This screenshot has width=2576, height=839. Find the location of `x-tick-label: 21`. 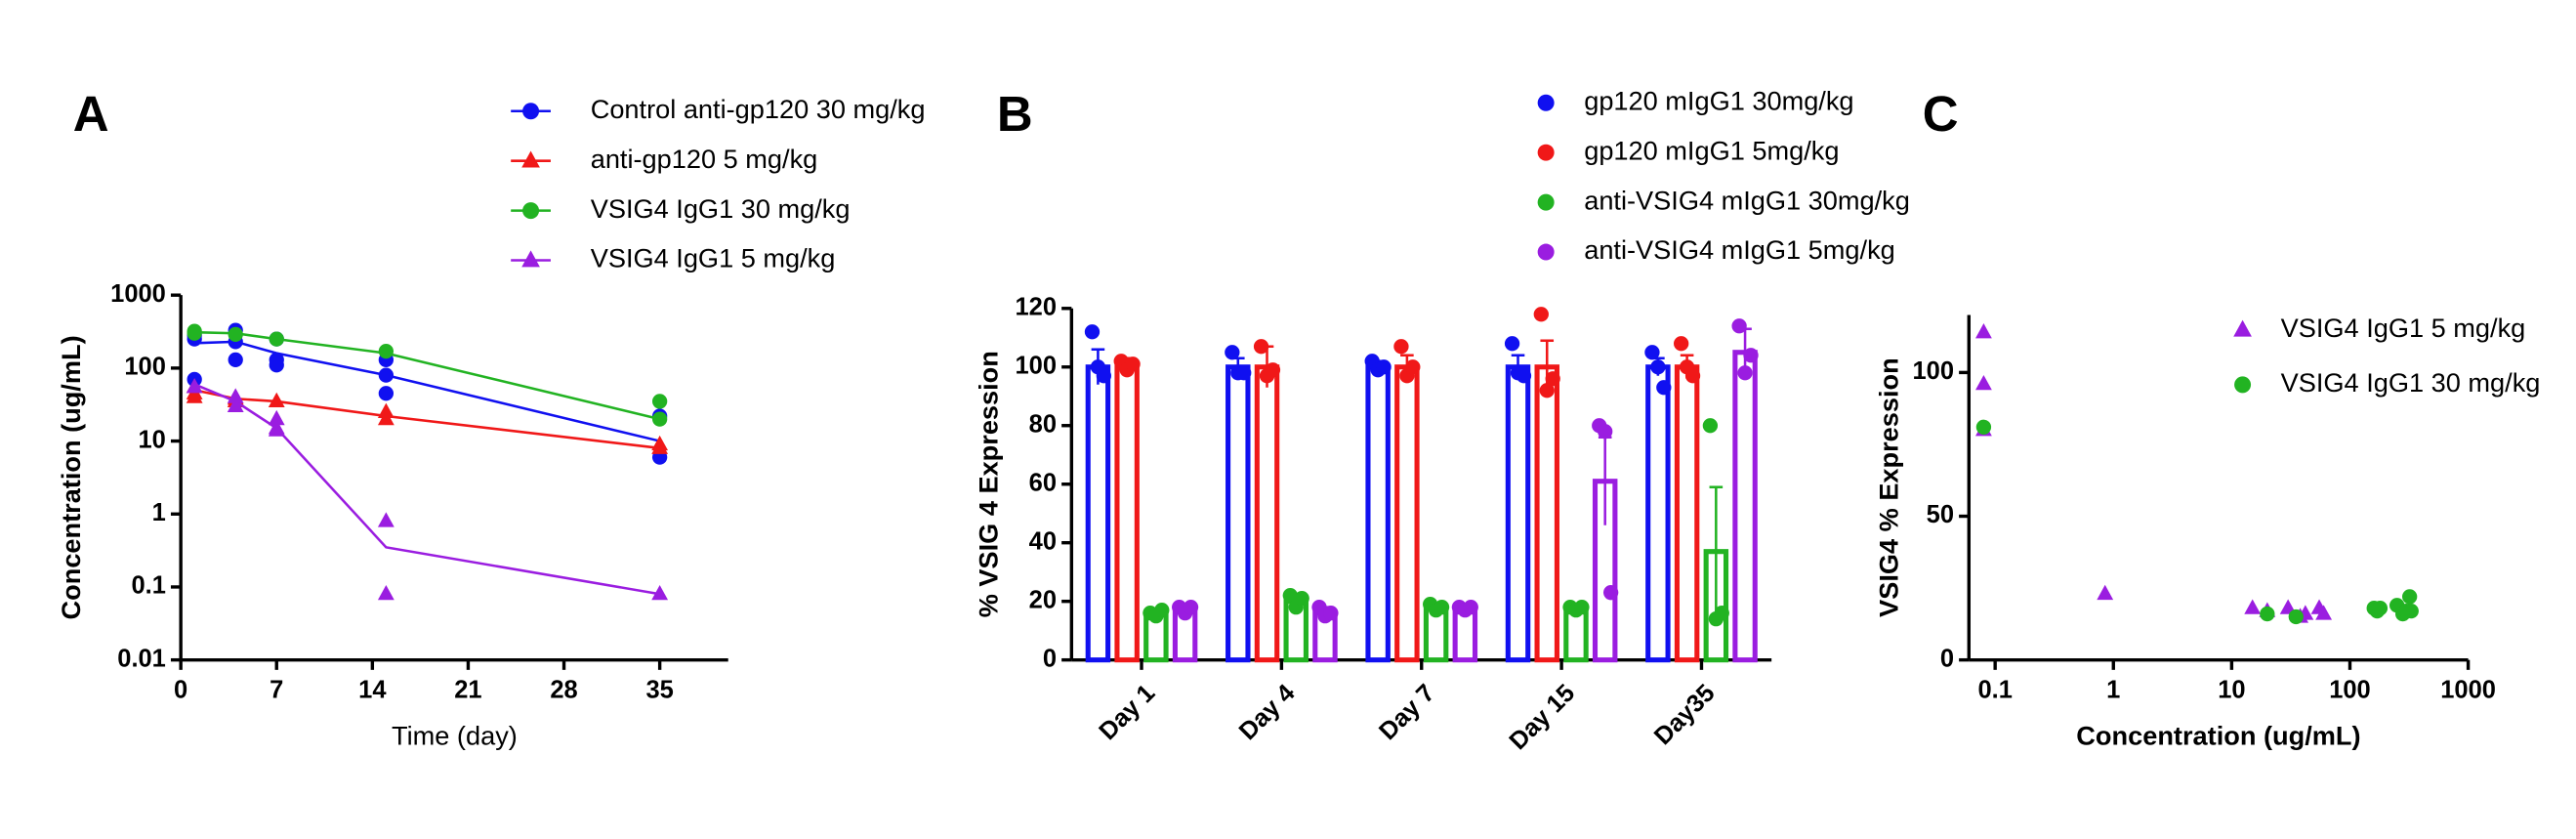

x-tick-label: 21 is located at coordinates (467, 690).